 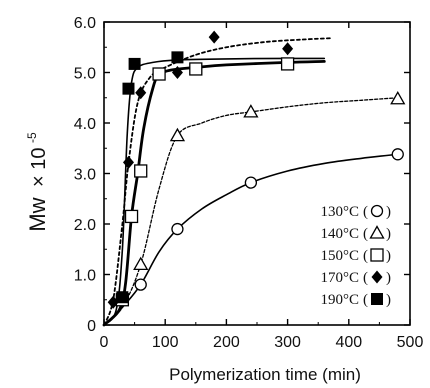 What do you see at coordinates (339, 234) in the screenshot?
I see `legend-label: 140°C` at bounding box center [339, 234].